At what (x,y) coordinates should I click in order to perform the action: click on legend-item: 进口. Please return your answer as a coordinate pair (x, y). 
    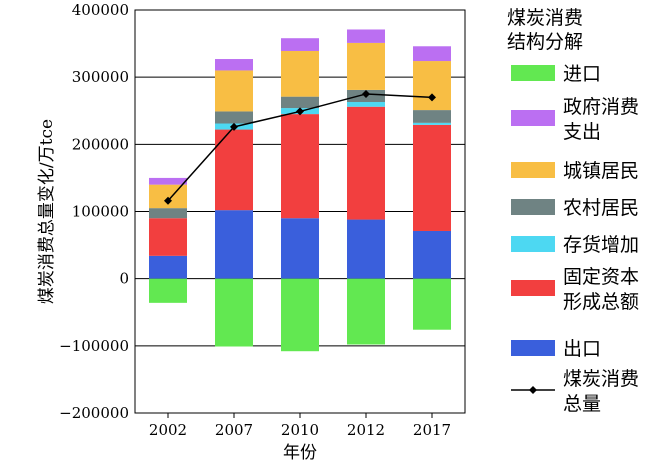
    Looking at the image, I should click on (556, 74).